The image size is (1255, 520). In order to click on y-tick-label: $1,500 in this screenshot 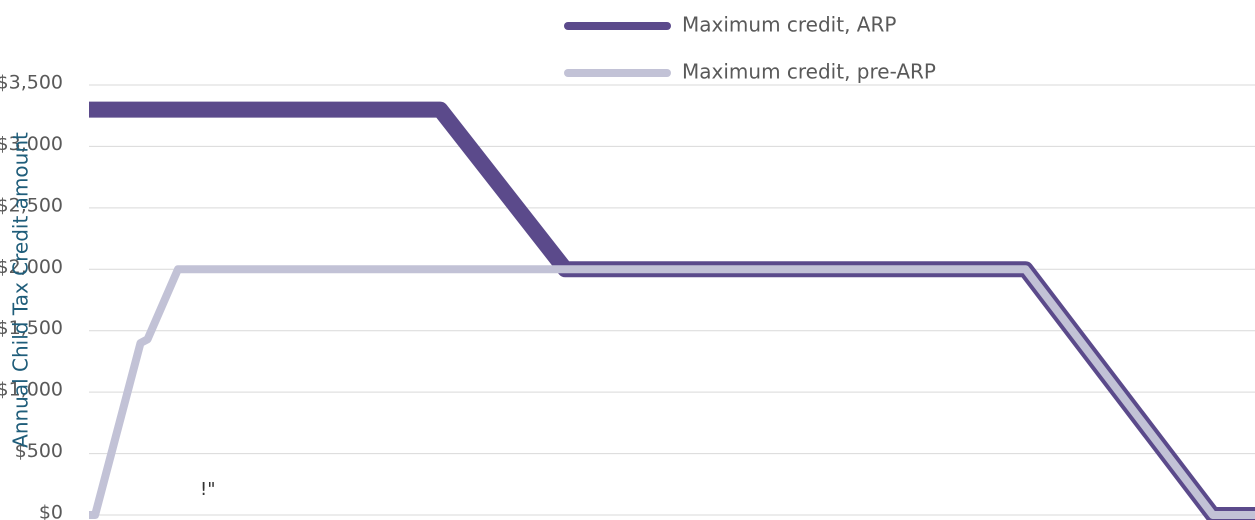, I will do `click(31, 328)`.